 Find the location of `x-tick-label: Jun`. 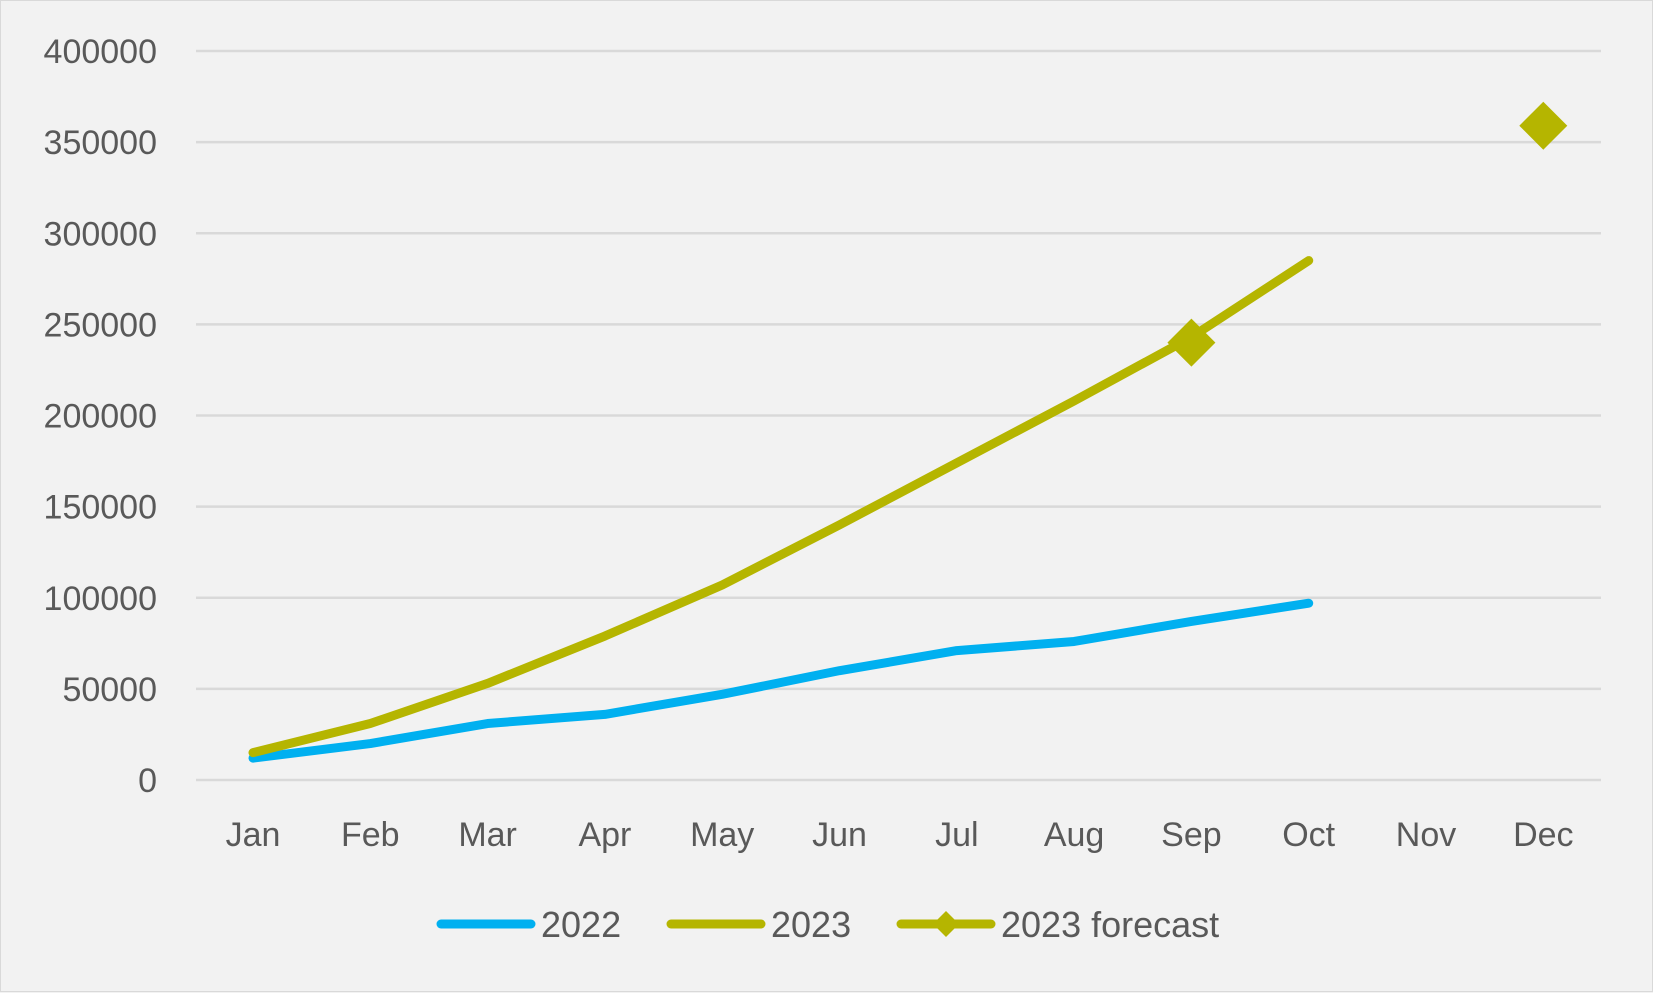

x-tick-label: Jun is located at coordinates (839, 835).